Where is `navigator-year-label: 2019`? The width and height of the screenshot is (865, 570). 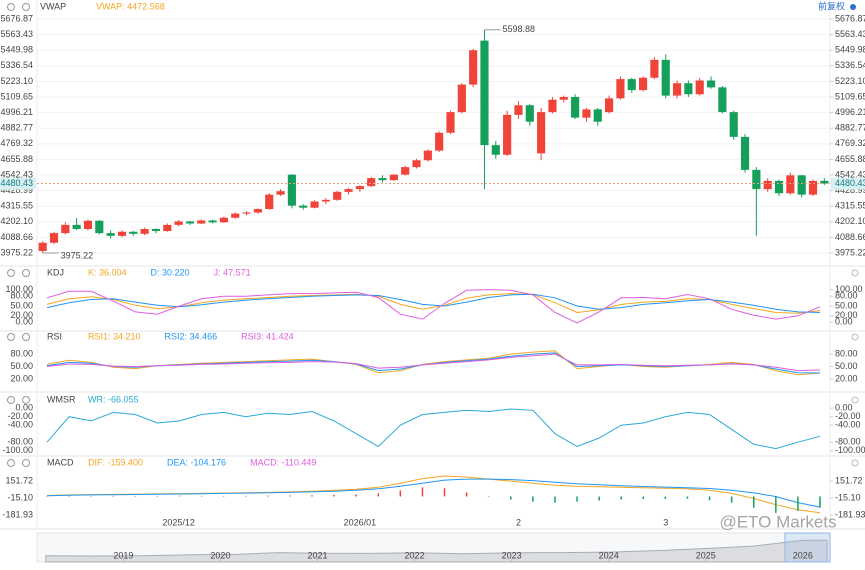
navigator-year-label: 2019 is located at coordinates (123, 555).